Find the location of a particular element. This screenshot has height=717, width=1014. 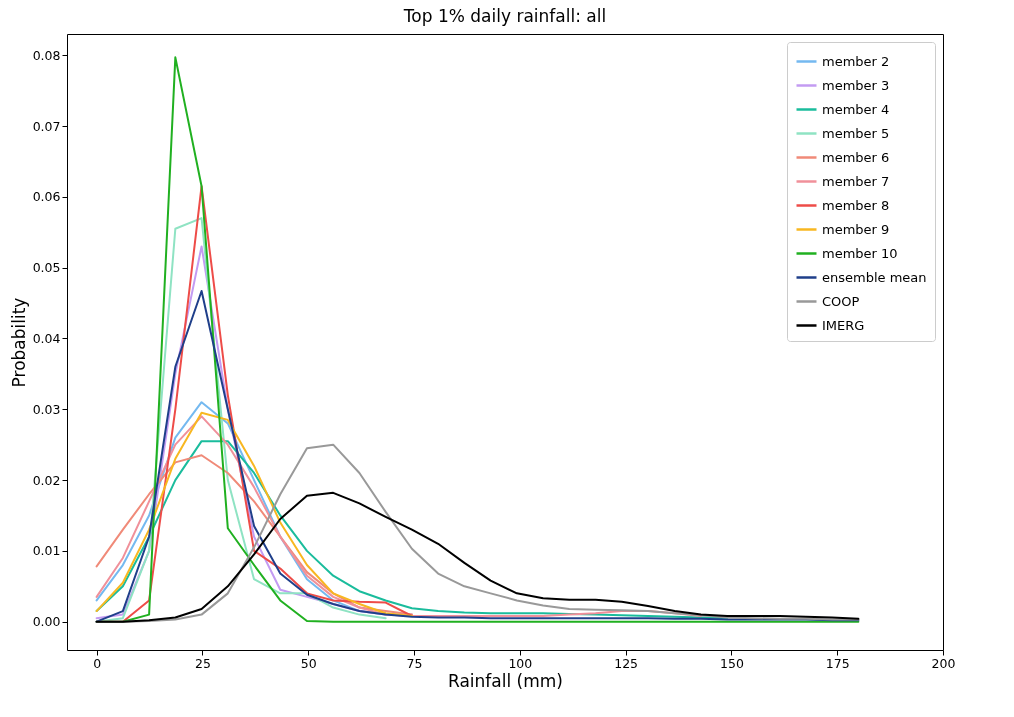

legend-label: member 3 is located at coordinates (856, 85).